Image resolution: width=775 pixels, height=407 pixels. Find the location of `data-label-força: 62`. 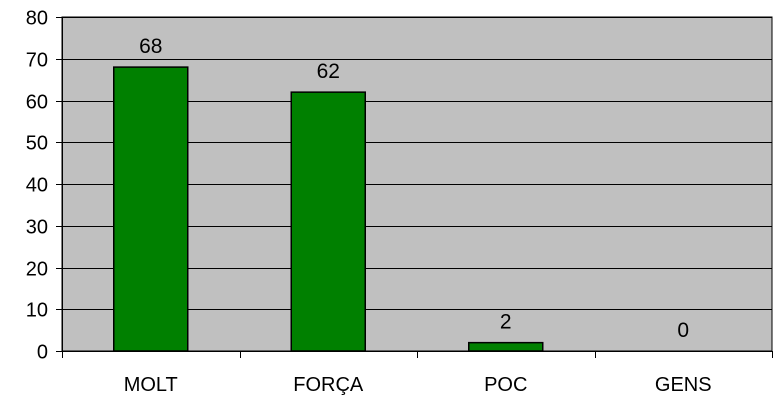

data-label-força: 62 is located at coordinates (328, 71).